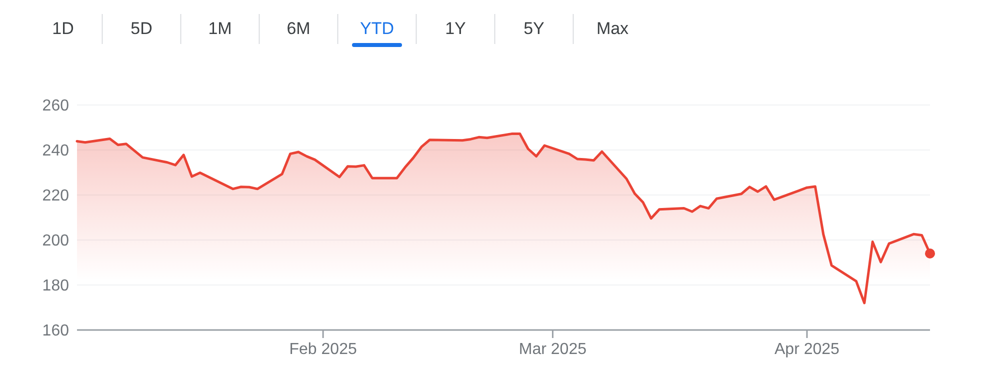 The width and height of the screenshot is (1000, 368). What do you see at coordinates (552, 349) in the screenshot?
I see `x-tick-label: Mar 2025` at bounding box center [552, 349].